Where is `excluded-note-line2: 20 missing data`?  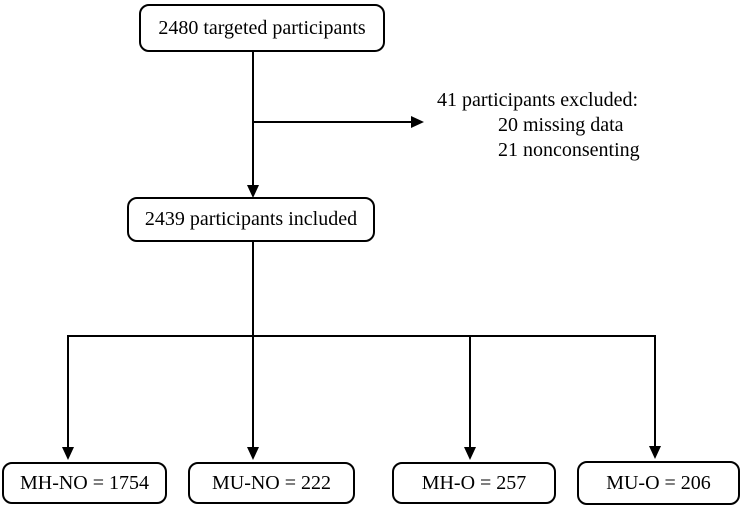 excluded-note-line2: 20 missing data is located at coordinates (561, 125).